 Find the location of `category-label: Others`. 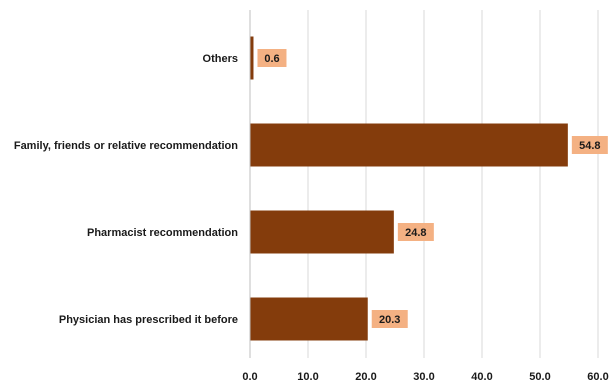

category-label: Others is located at coordinates (220, 59).